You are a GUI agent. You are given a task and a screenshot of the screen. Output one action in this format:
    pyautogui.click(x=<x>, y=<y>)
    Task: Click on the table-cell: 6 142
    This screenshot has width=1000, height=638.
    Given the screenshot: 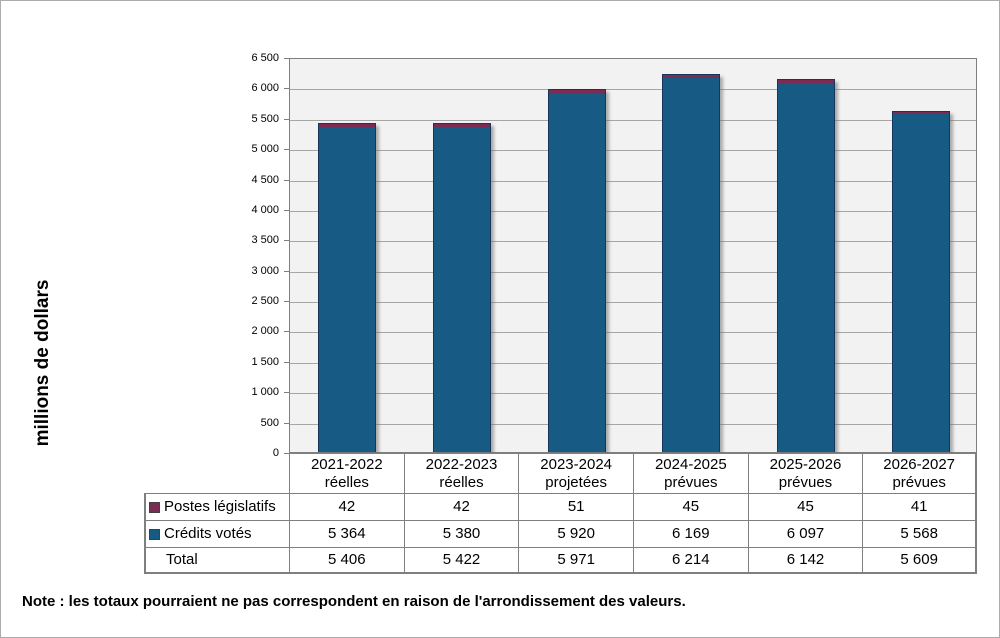 What is the action you would take?
    pyautogui.click(x=805, y=560)
    